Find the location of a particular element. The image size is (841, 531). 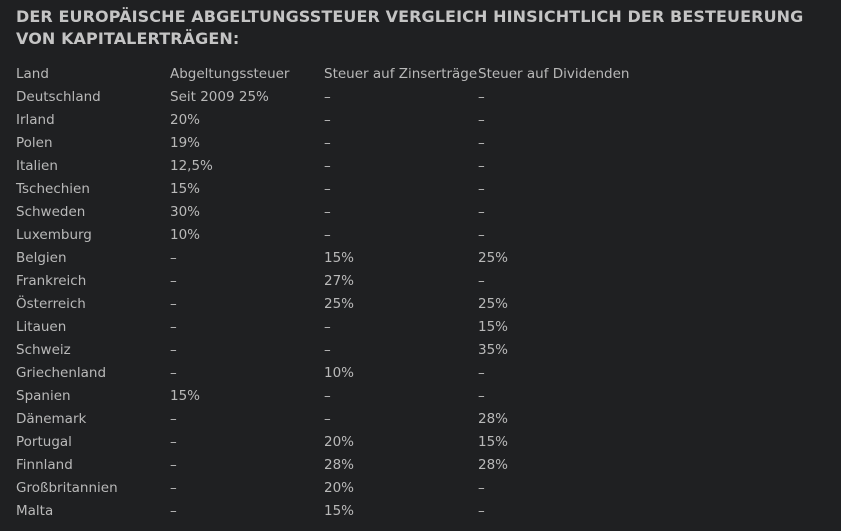

table-row: Litauen – – 15% is located at coordinates (327, 326).